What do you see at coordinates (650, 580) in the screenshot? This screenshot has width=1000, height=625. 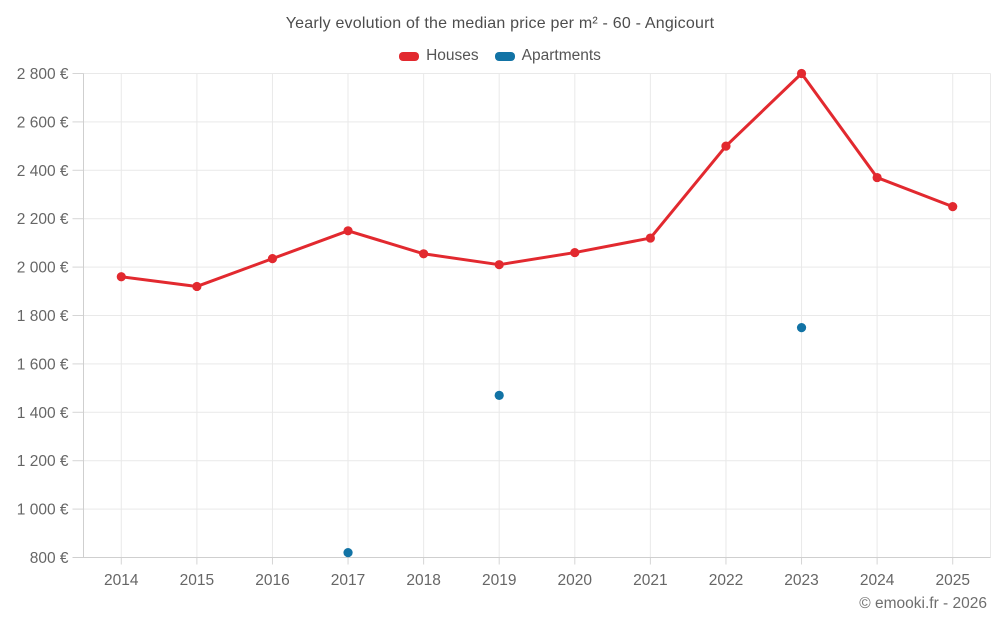 I see `x-axis-label: 2021` at bounding box center [650, 580].